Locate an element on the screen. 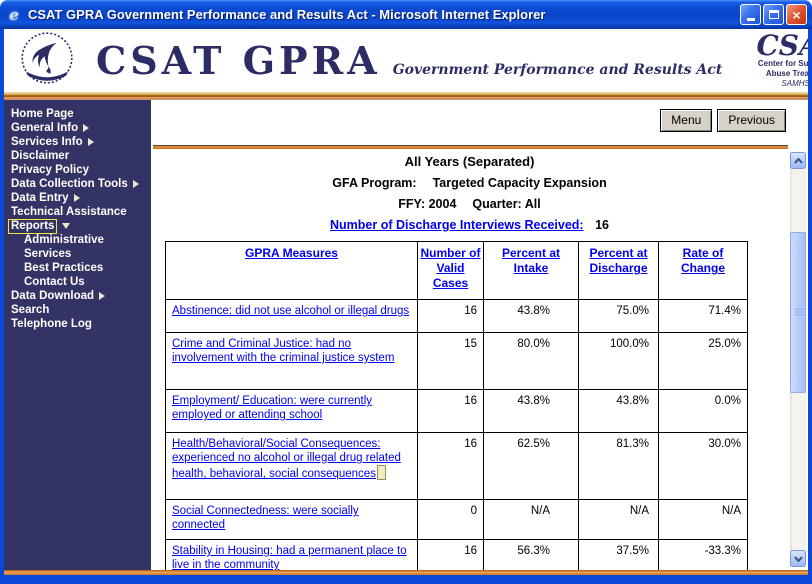 This screenshot has width=812, height=584. close-icon: × is located at coordinates (796, 14).